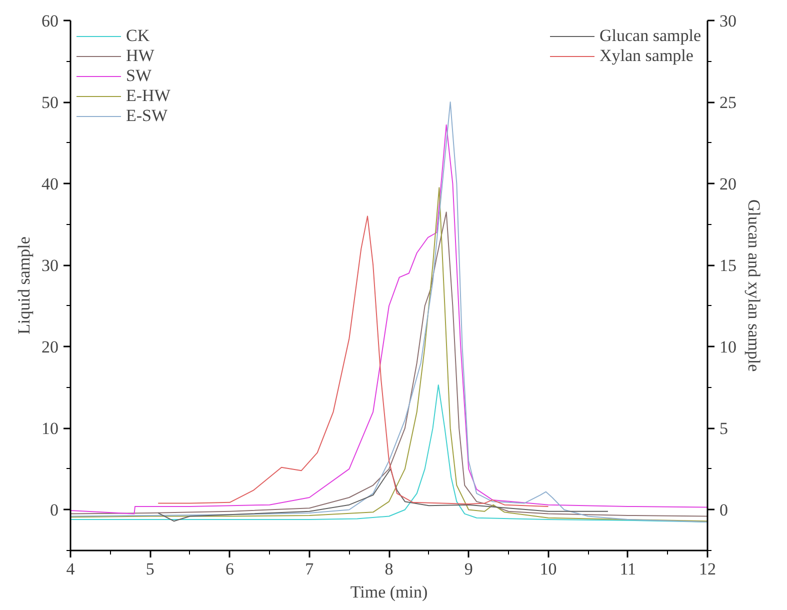  I want to click on x-tick-label: 4, so click(71, 569).